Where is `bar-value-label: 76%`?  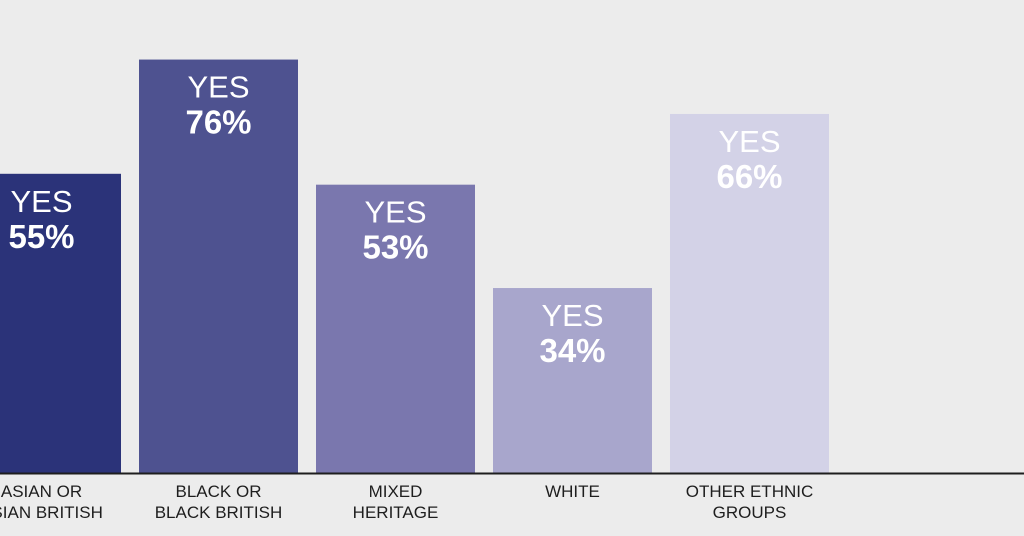
bar-value-label: 76% is located at coordinates (218, 122).